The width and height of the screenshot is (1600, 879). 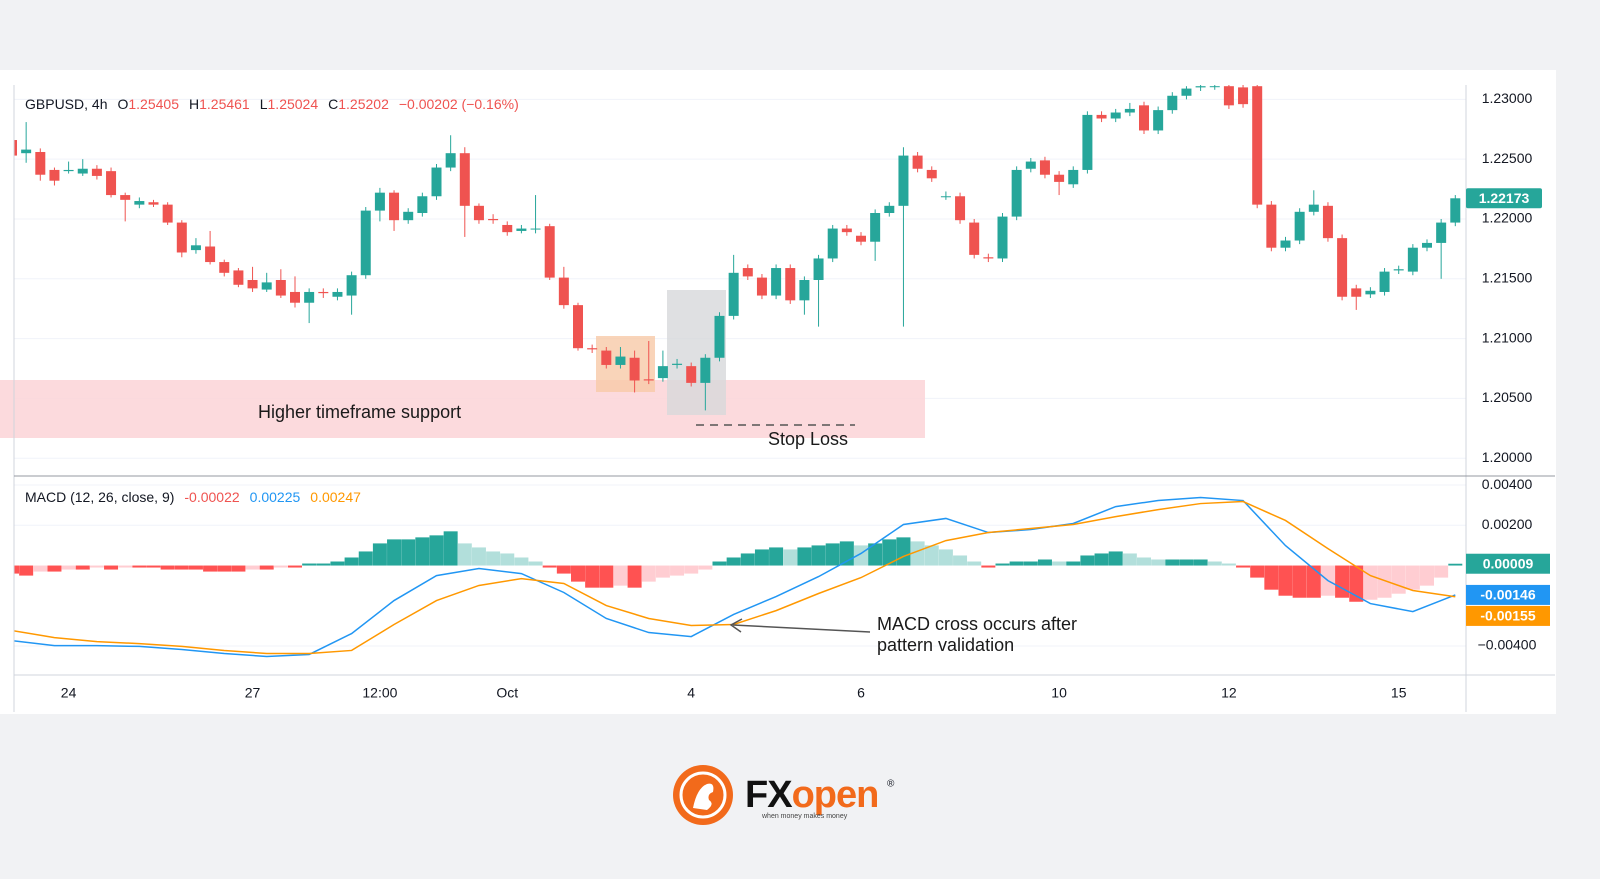 I want to click on y-tick-label: 1.20500, so click(x=1507, y=397).